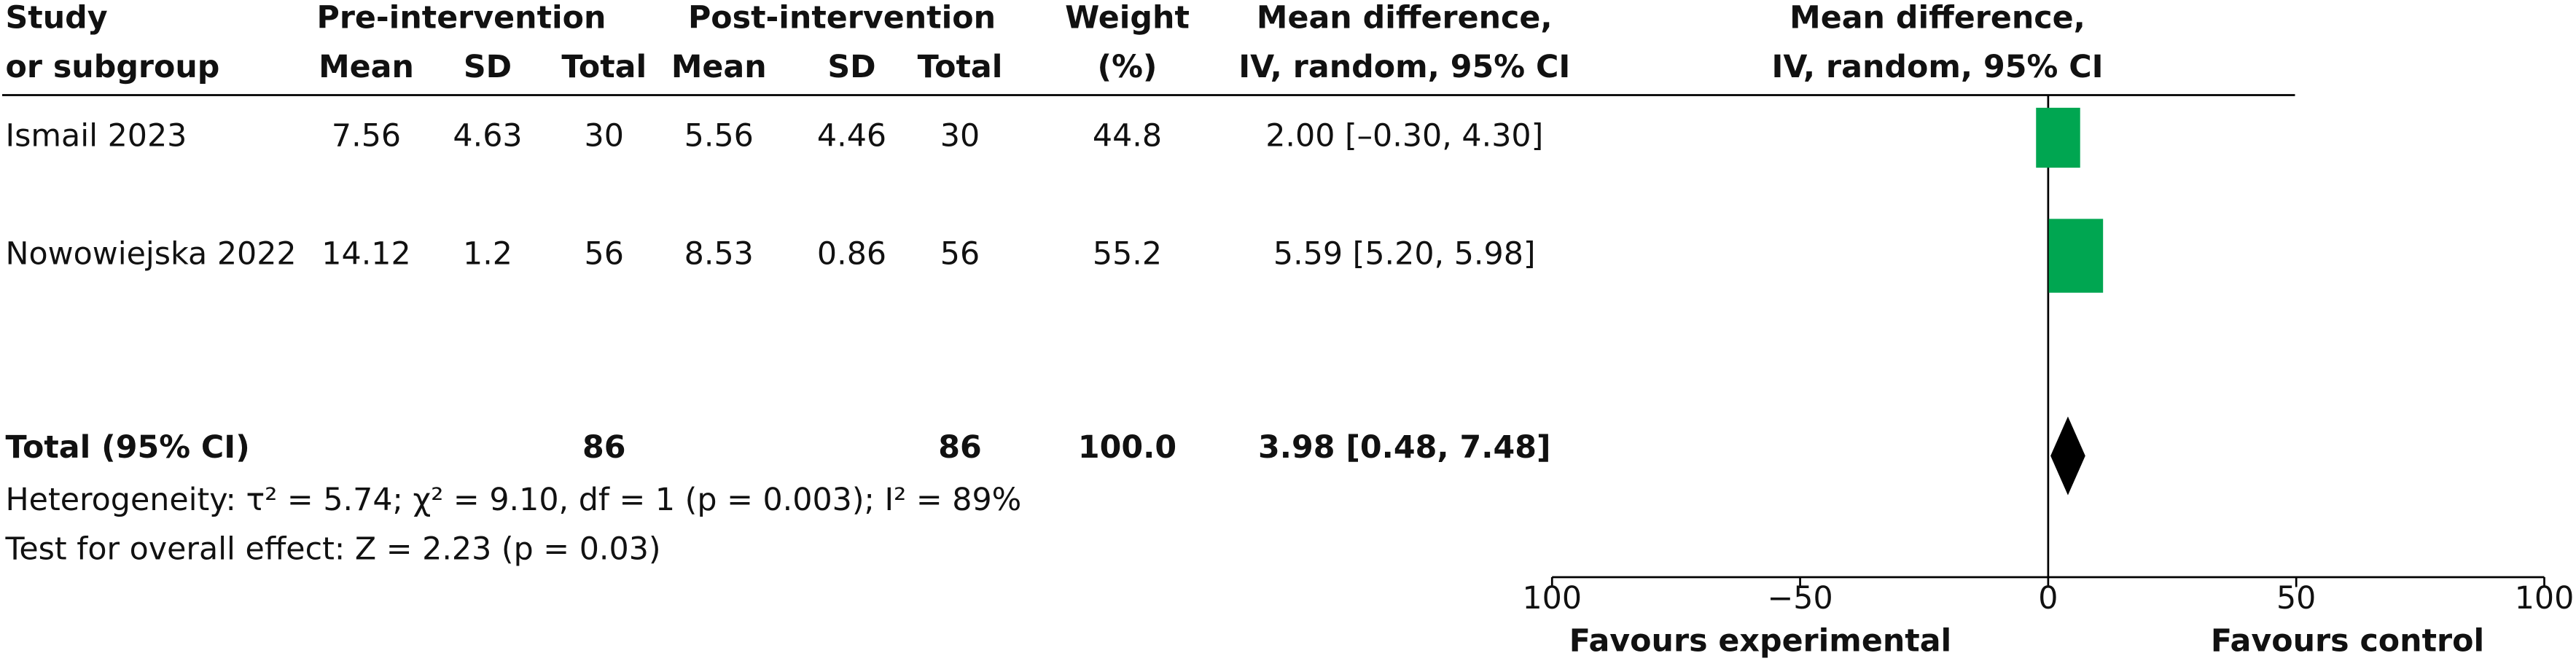 The width and height of the screenshot is (2576, 669). What do you see at coordinates (365, 254) in the screenshot?
I see `cell: 14.12` at bounding box center [365, 254].